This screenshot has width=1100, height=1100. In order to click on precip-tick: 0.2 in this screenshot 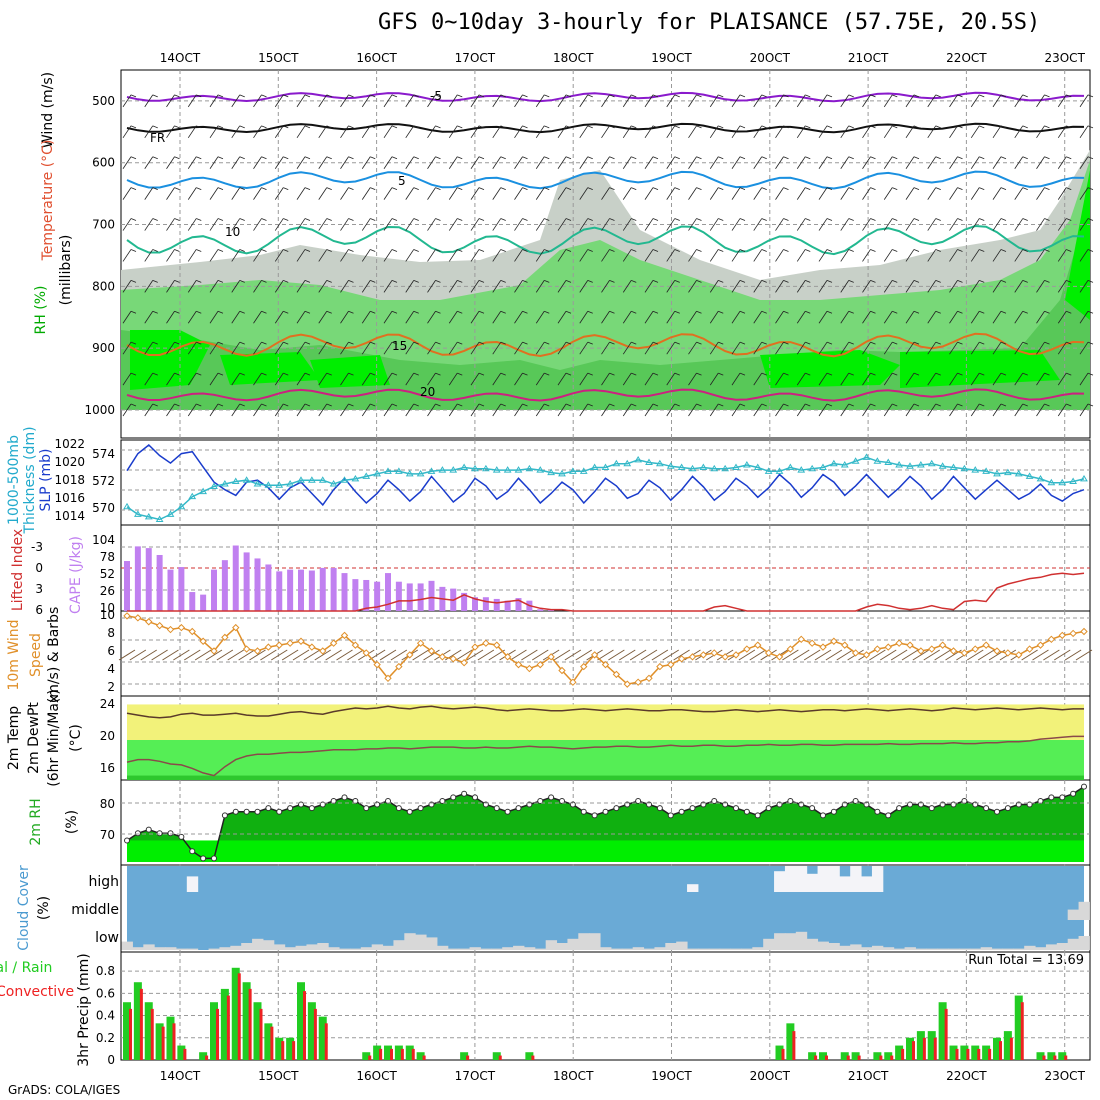, I will do `click(105, 1038)`.